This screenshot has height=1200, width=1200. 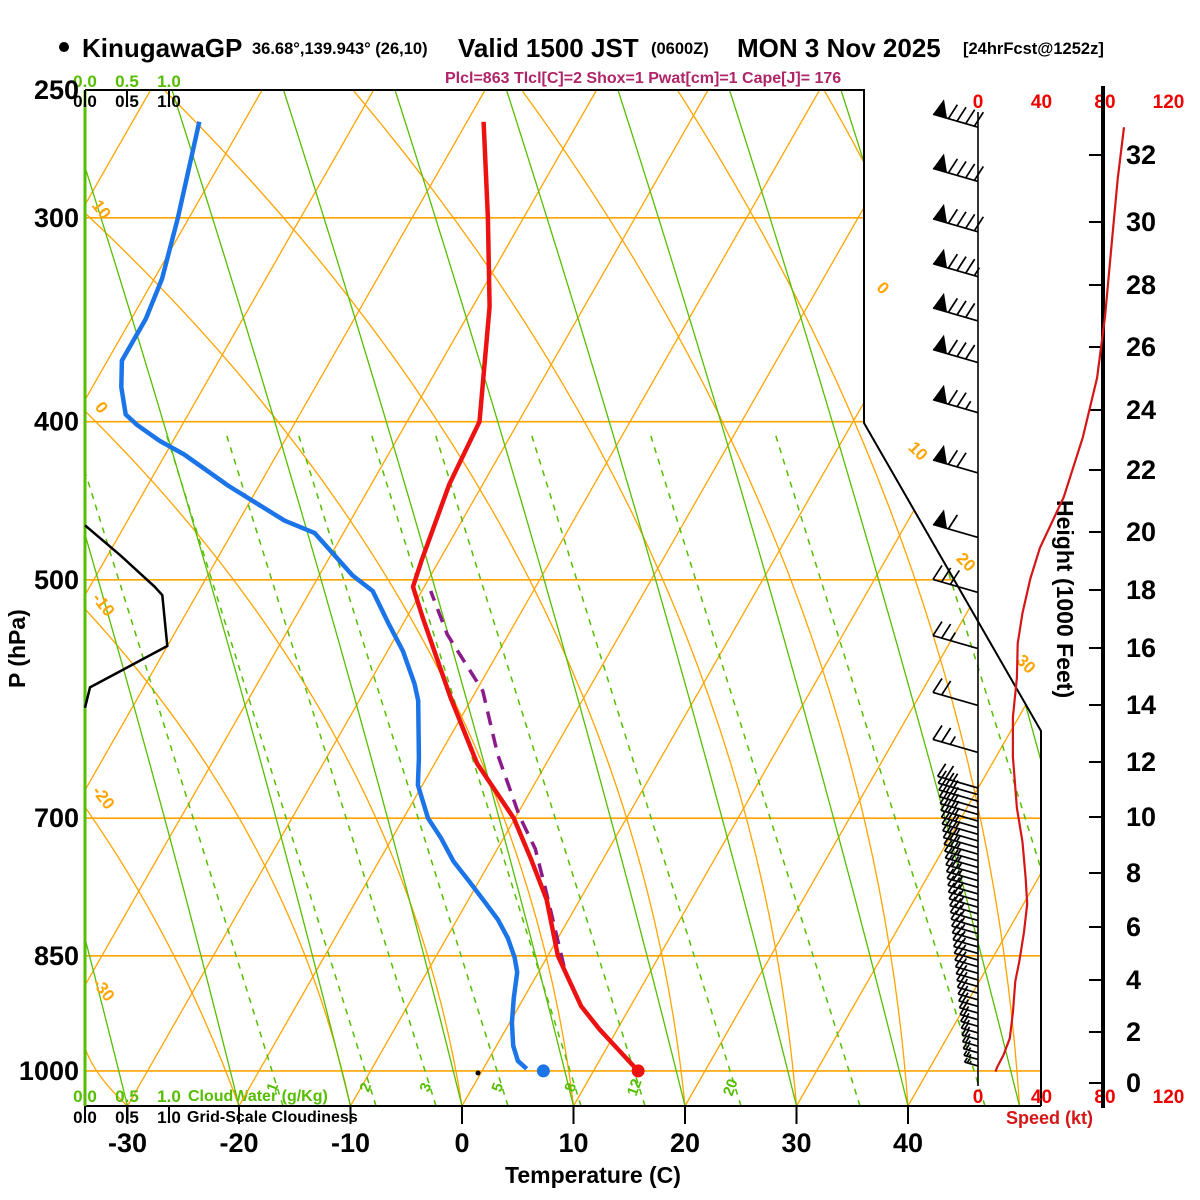 What do you see at coordinates (56, 422) in the screenshot?
I see `svg-text: 400` at bounding box center [56, 422].